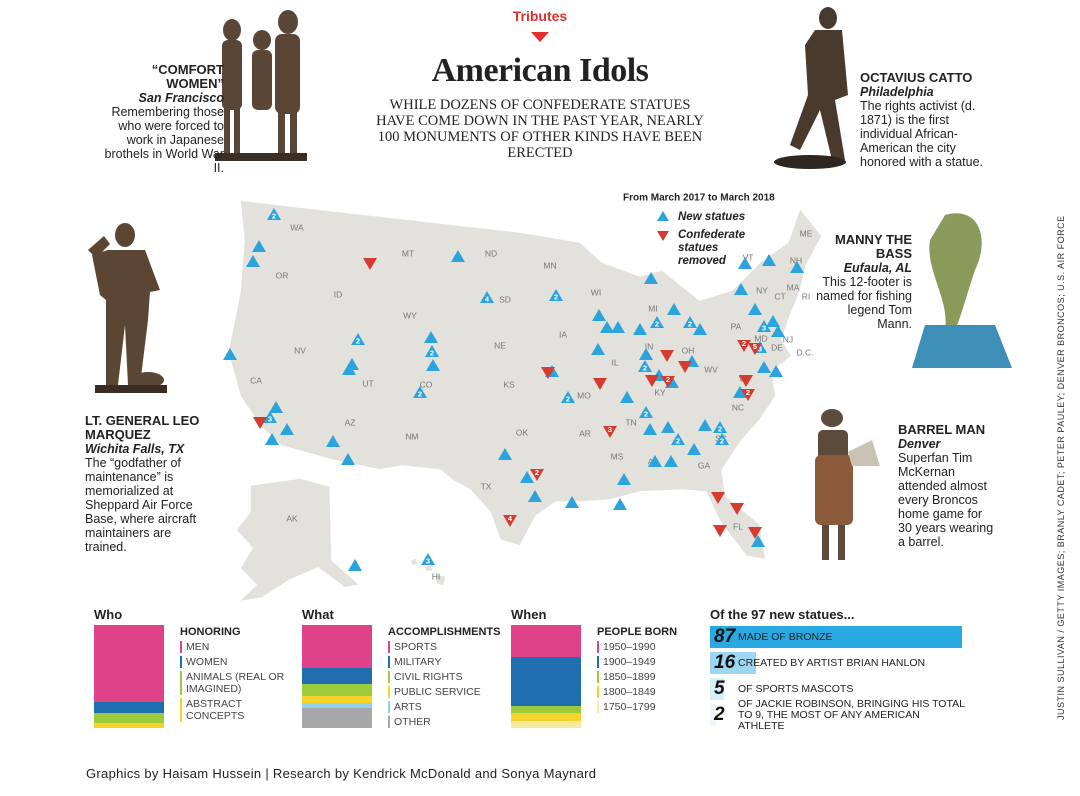 The height and width of the screenshot is (796, 1080). I want to click on state-label: MA, so click(793, 287).